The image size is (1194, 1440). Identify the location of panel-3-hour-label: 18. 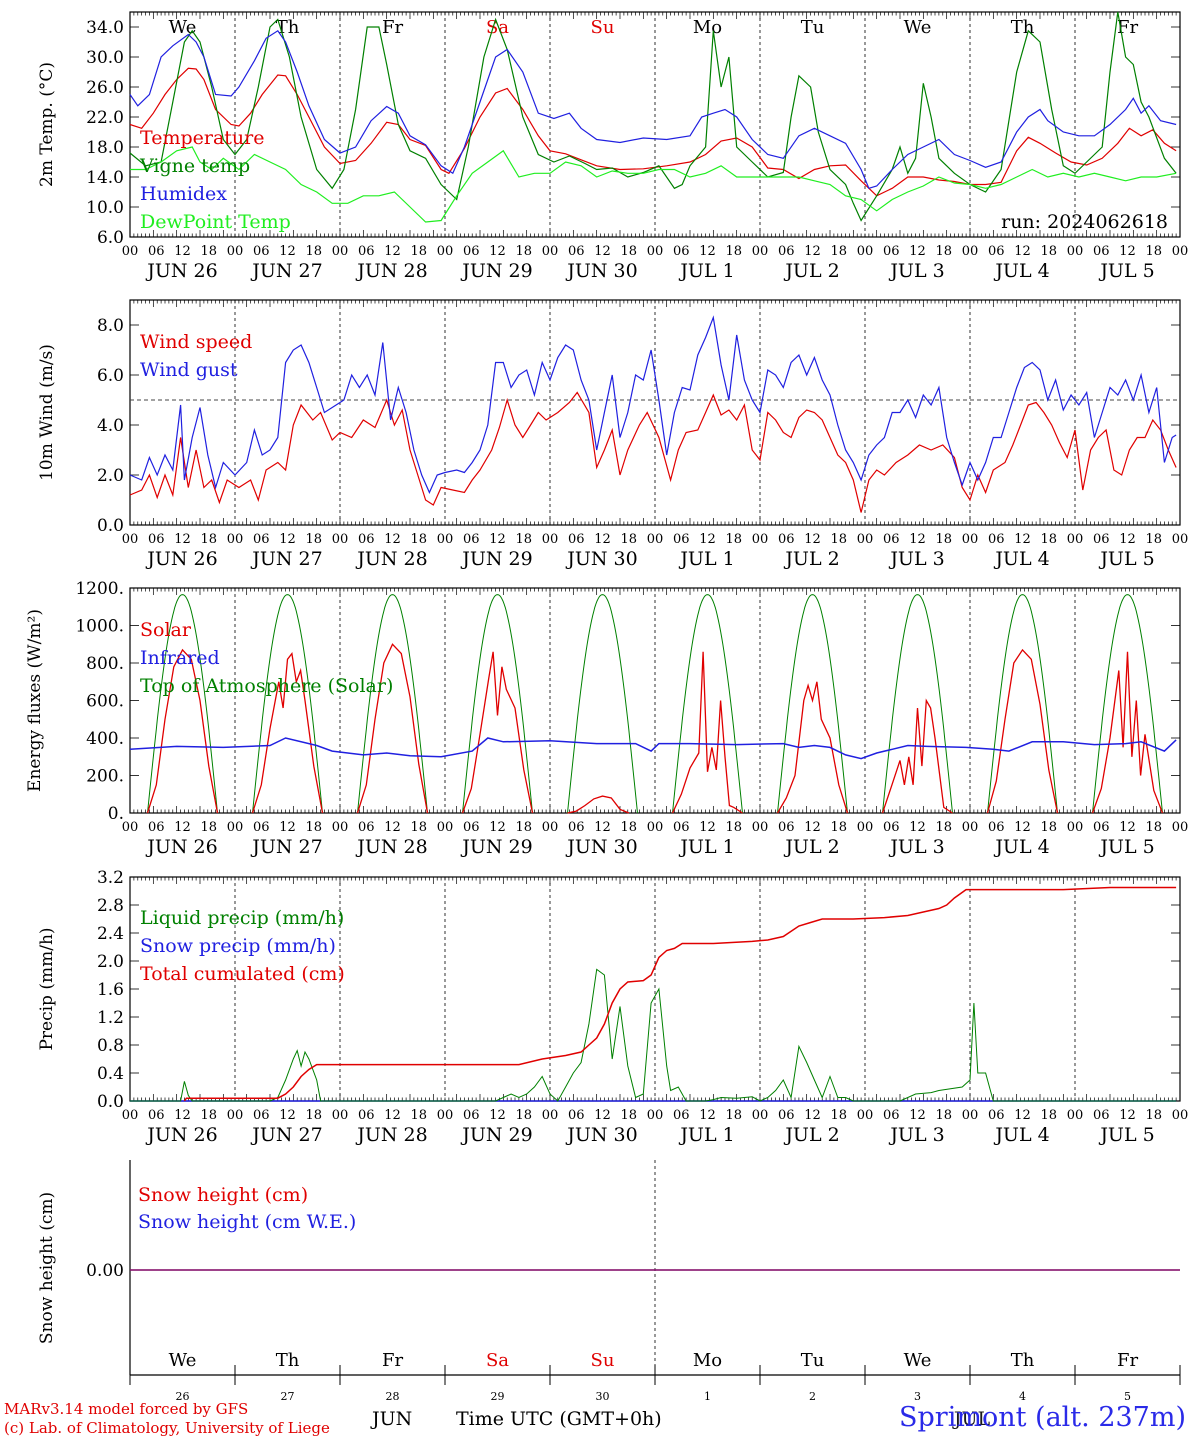
(628, 827).